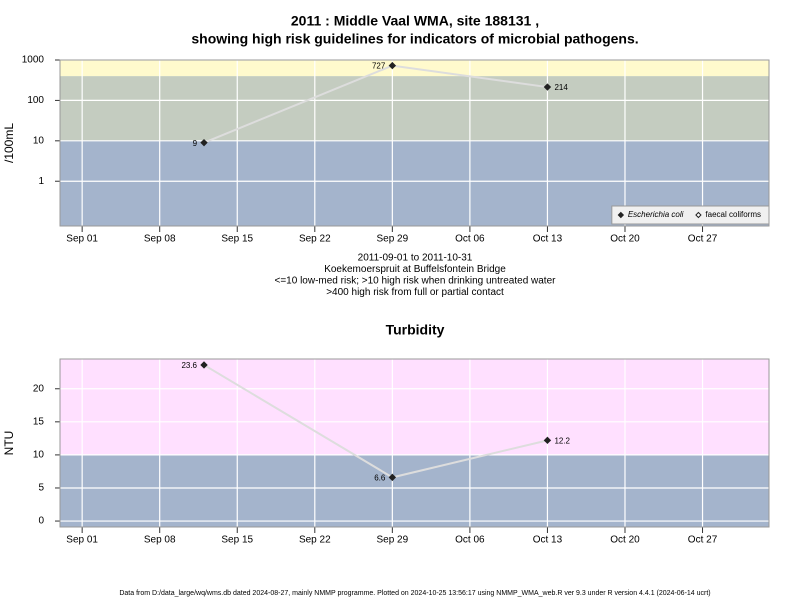  Describe the element at coordinates (39, 388) in the screenshot. I see `y-tick-label: 20` at that location.